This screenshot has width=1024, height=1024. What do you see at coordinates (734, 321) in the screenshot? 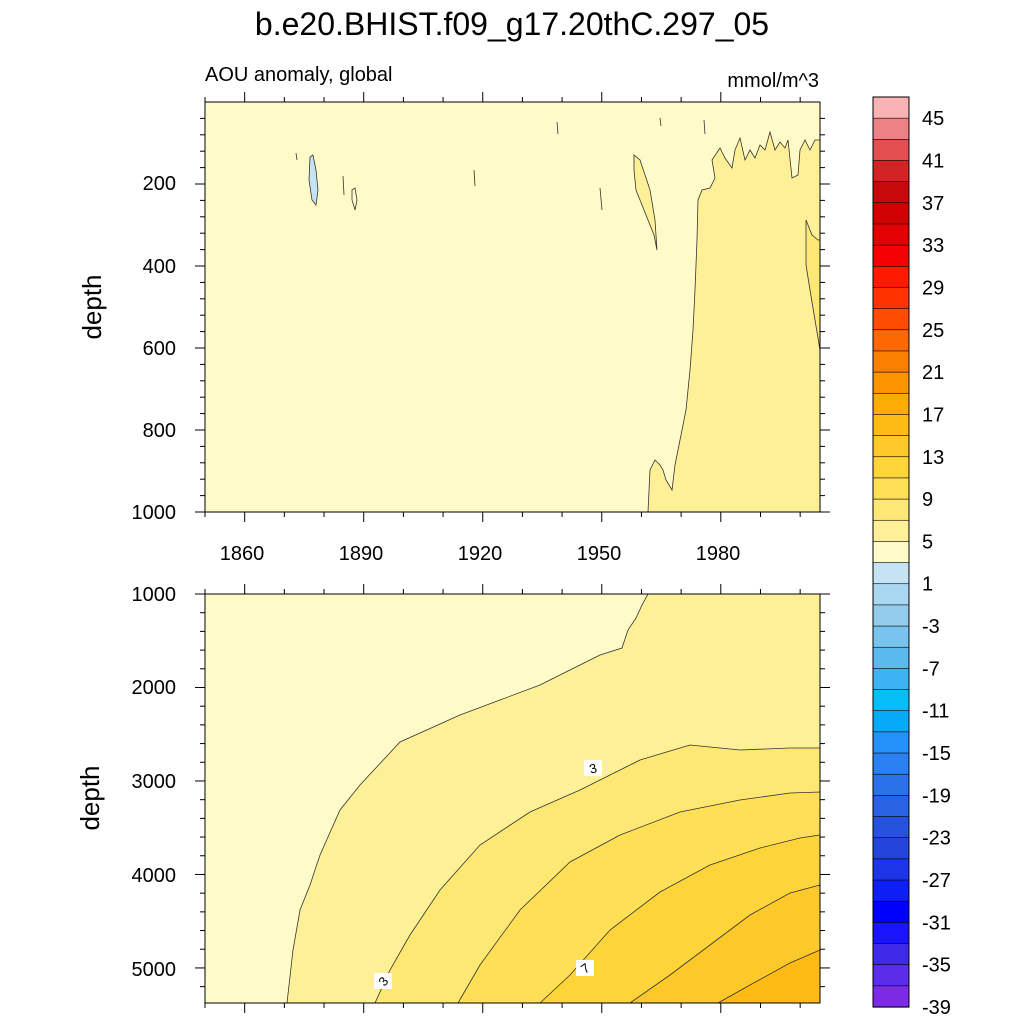
I see `top-warm-region` at bounding box center [734, 321].